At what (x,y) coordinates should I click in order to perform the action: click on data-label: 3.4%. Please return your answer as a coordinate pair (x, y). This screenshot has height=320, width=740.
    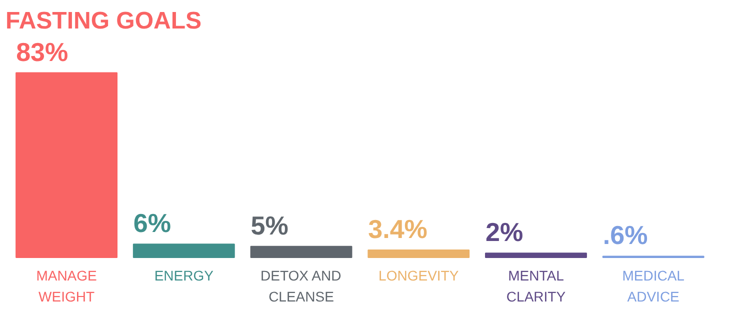
    Looking at the image, I should click on (398, 229).